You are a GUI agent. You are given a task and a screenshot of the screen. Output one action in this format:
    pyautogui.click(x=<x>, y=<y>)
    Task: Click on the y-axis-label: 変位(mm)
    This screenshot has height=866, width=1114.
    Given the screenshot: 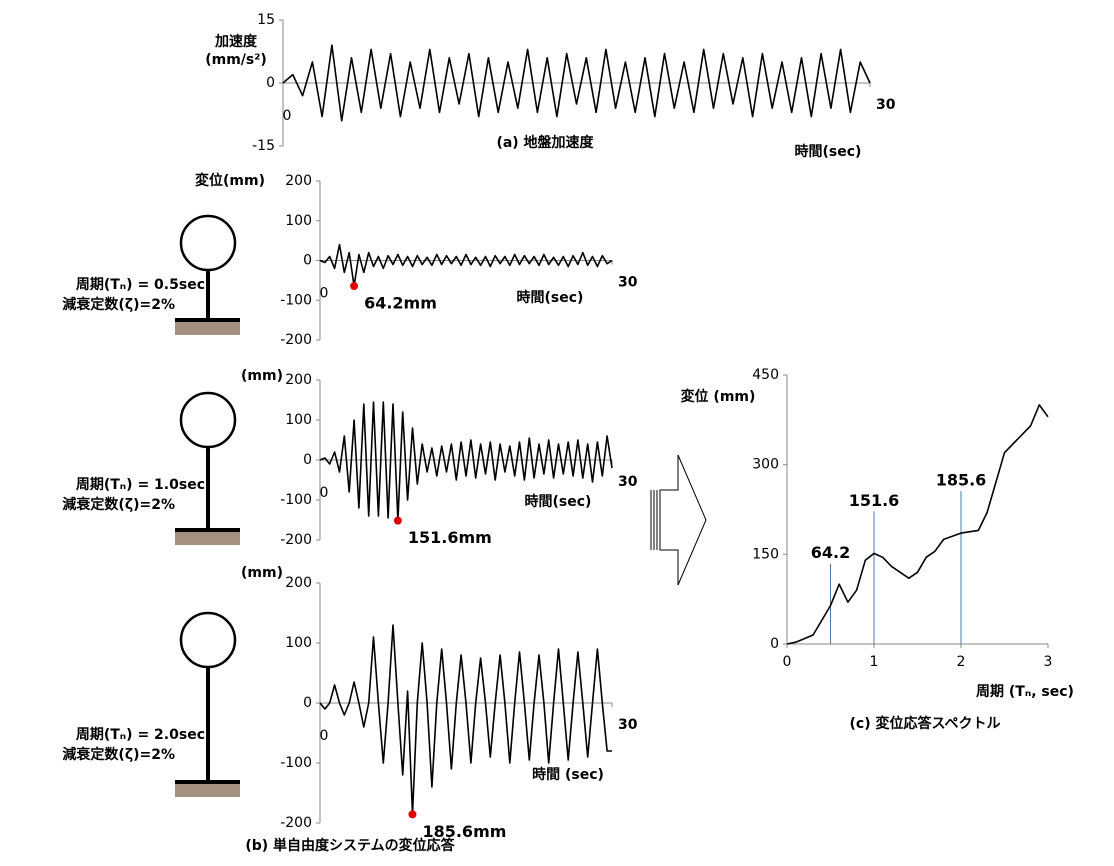 What is the action you would take?
    pyautogui.click(x=230, y=180)
    